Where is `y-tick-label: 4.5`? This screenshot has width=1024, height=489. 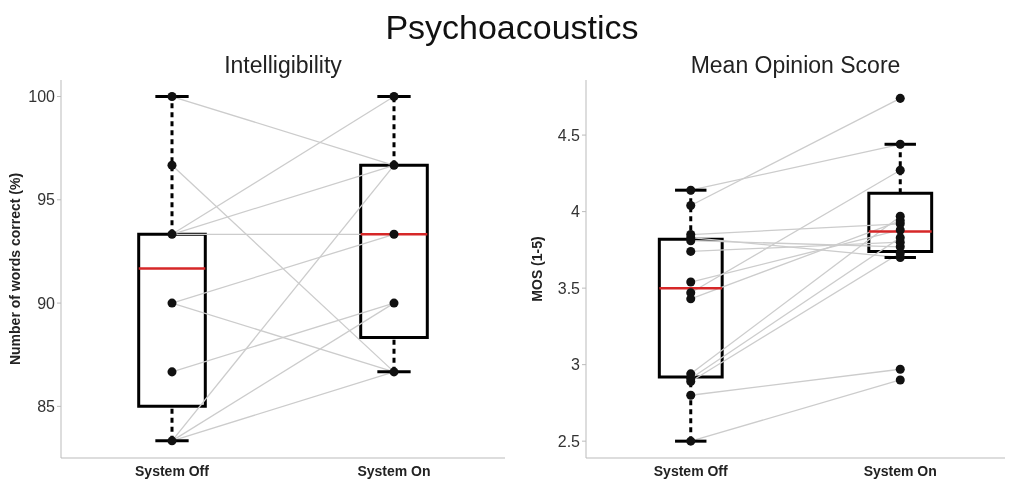
y-tick-label: 4.5 is located at coordinates (569, 135).